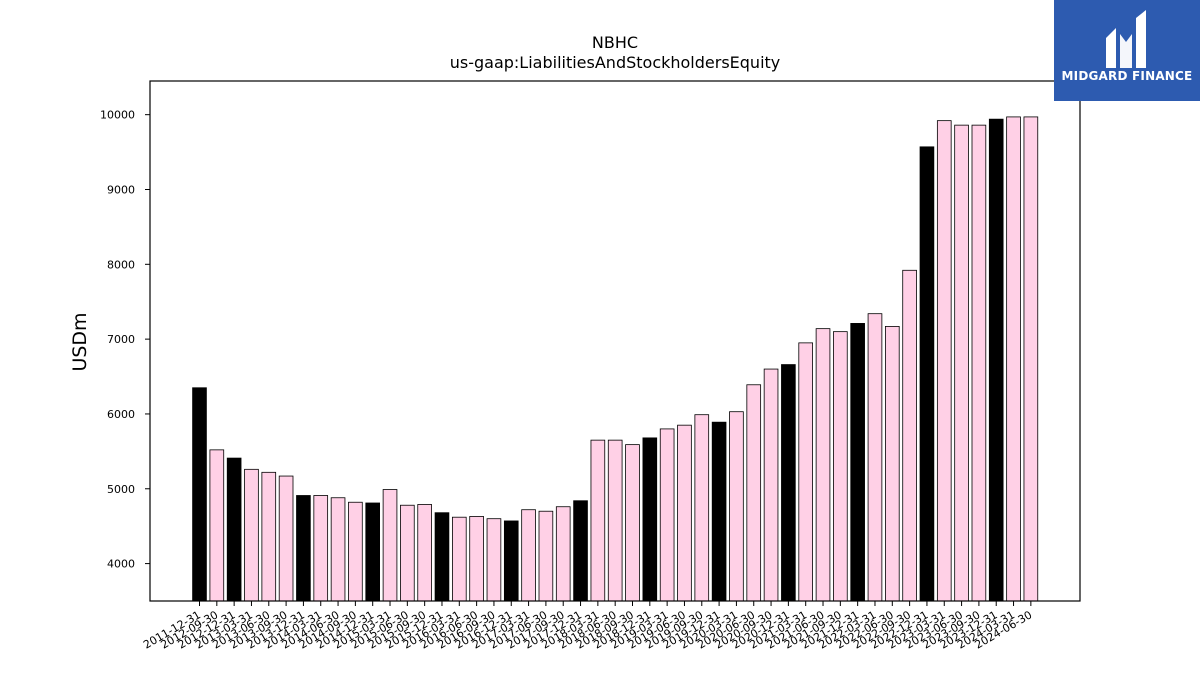 This screenshot has width=1200, height=675. I want to click on chart-title: NBHC, so click(615, 42).